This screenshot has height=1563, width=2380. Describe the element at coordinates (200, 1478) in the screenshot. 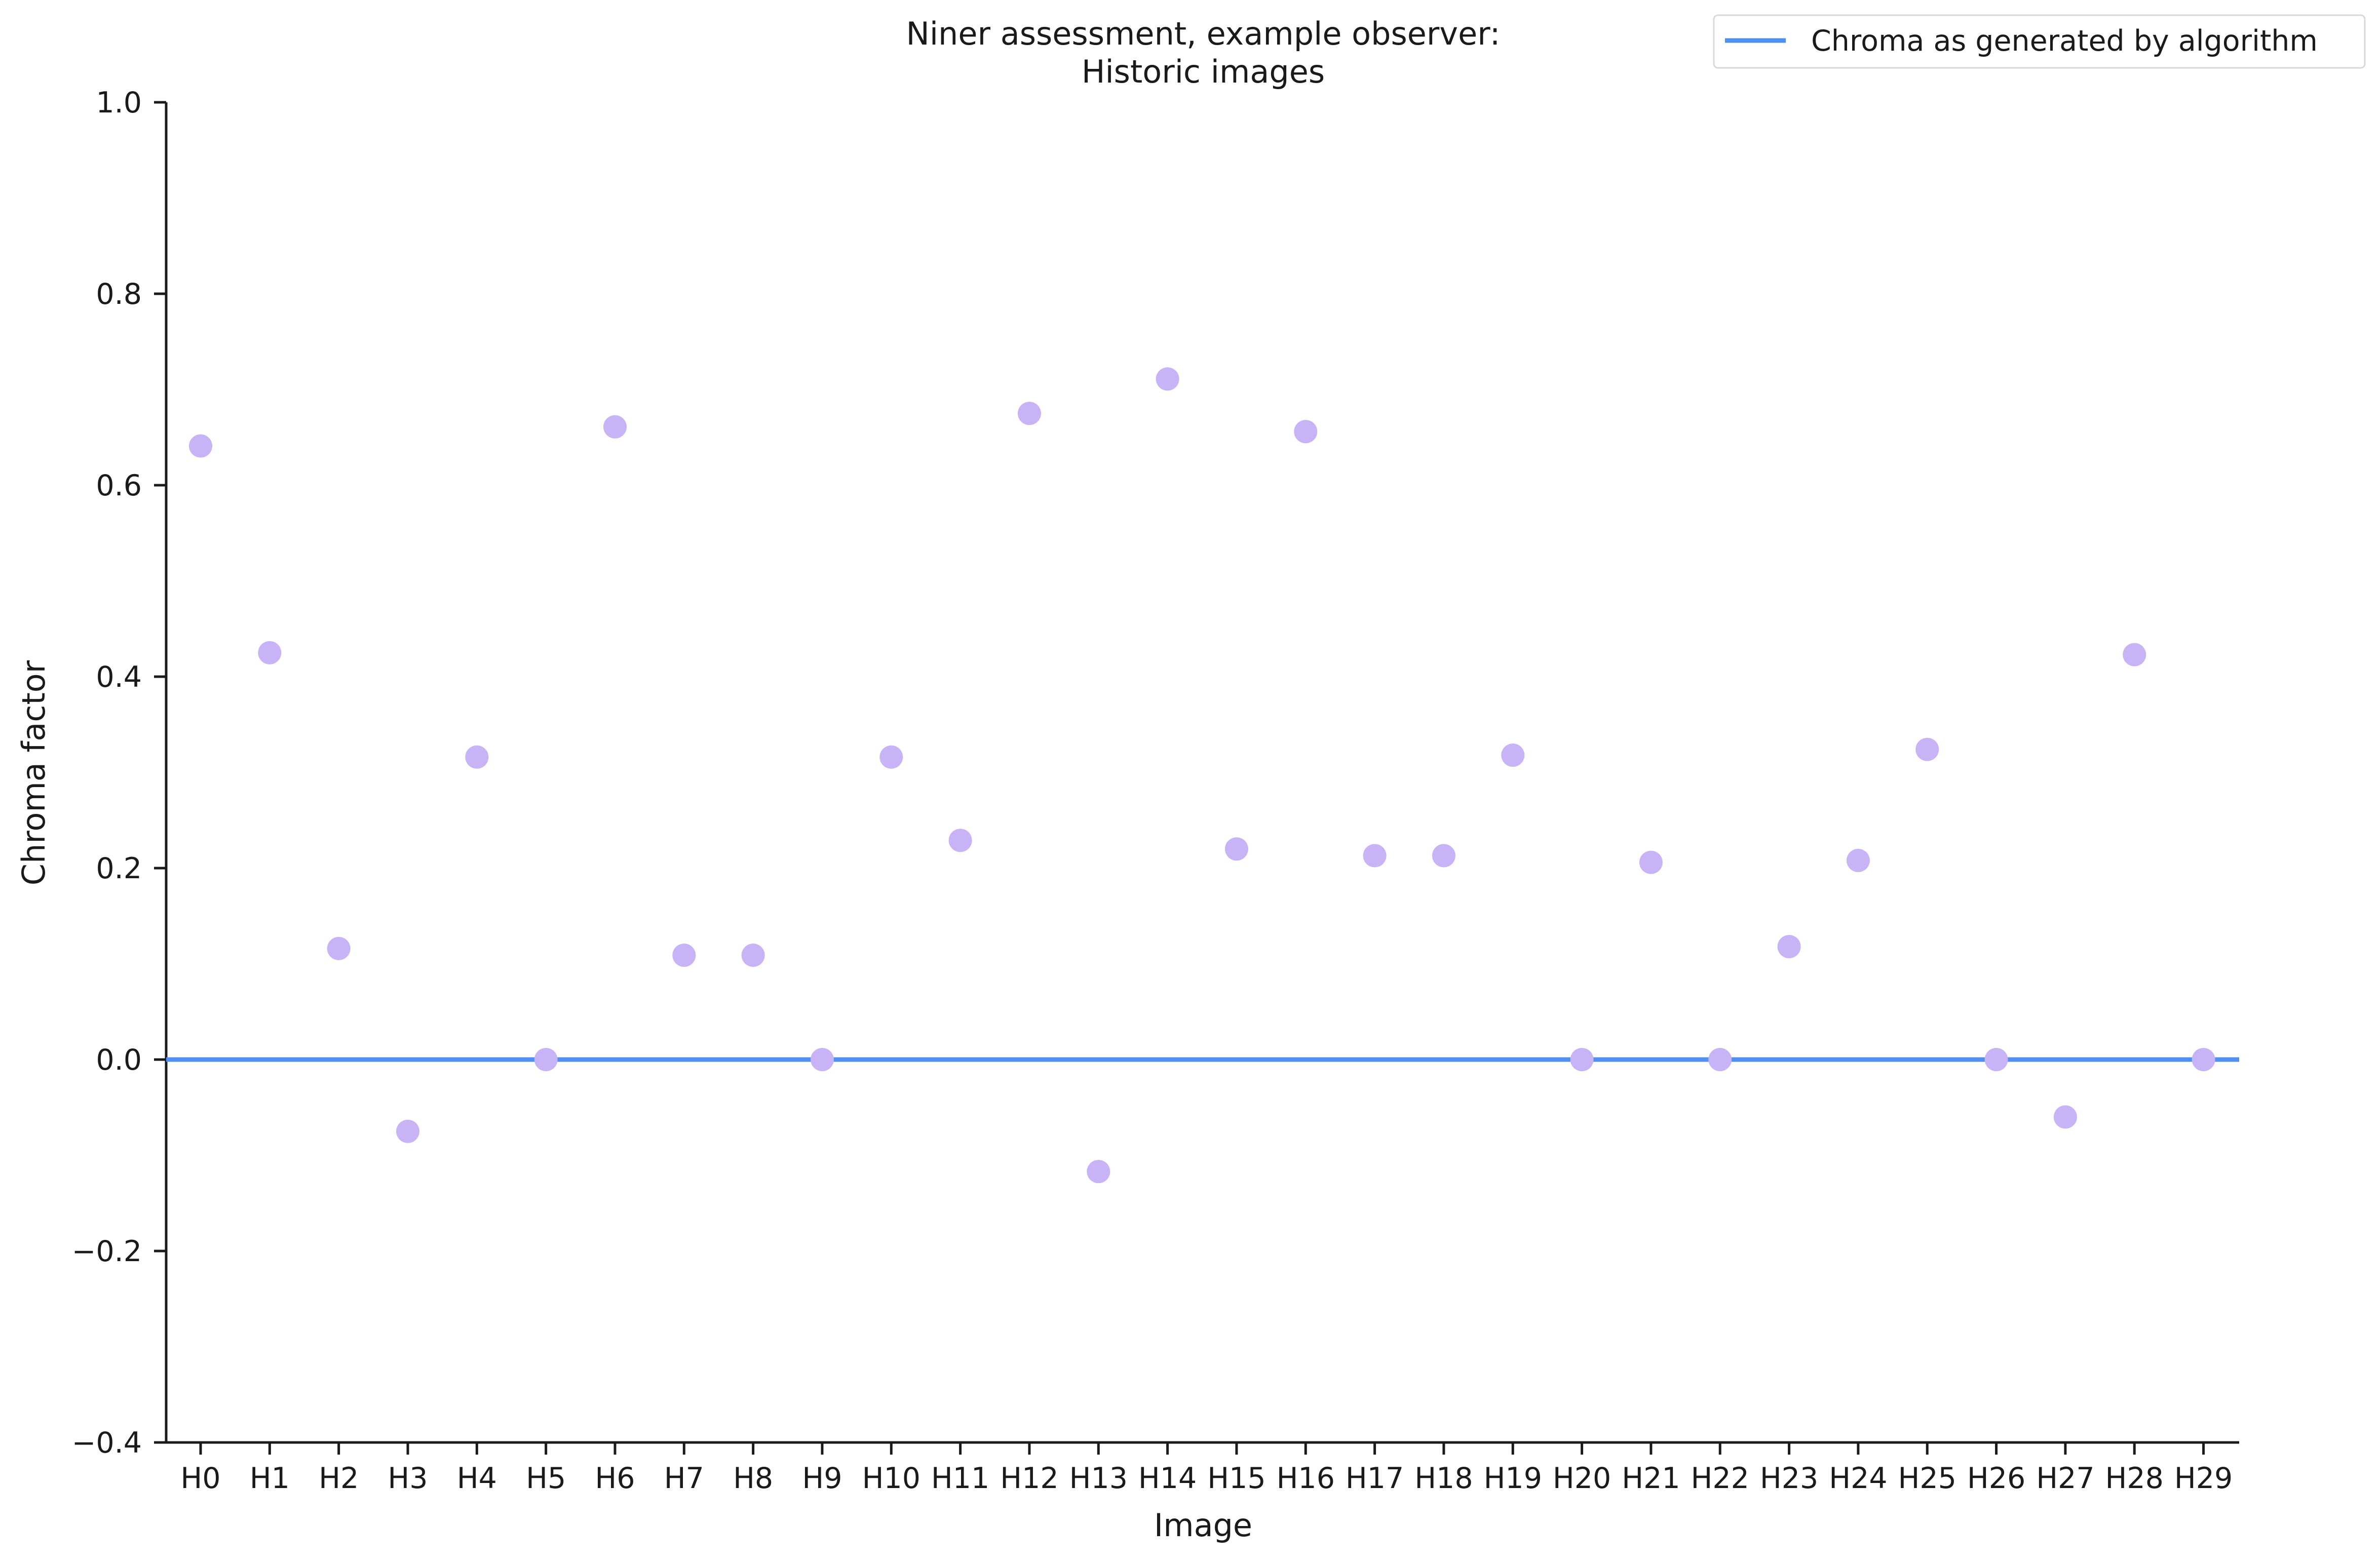

I see `x-tick-label: H0` at that location.